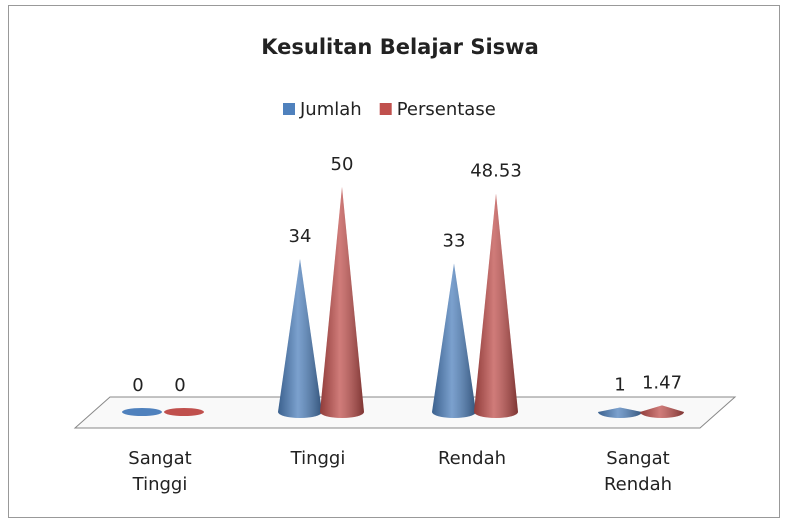 The height and width of the screenshot is (522, 788). Describe the element at coordinates (300, 236) in the screenshot. I see `value-label: 34` at that location.